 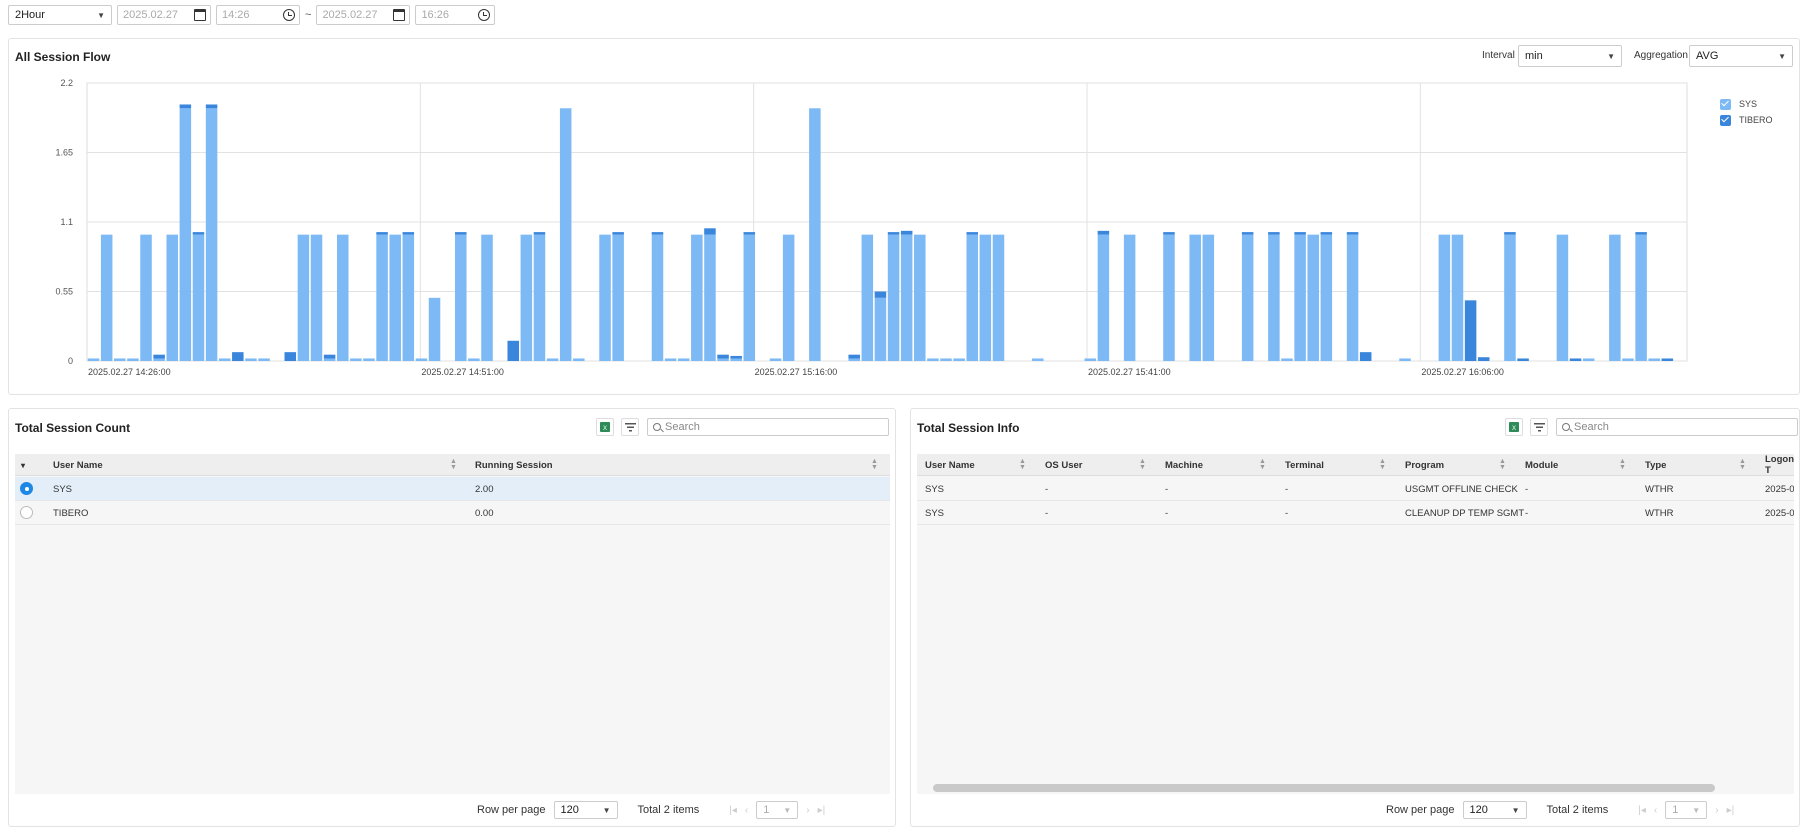 I want to click on column-header-type: Type, so click(x=1656, y=465).